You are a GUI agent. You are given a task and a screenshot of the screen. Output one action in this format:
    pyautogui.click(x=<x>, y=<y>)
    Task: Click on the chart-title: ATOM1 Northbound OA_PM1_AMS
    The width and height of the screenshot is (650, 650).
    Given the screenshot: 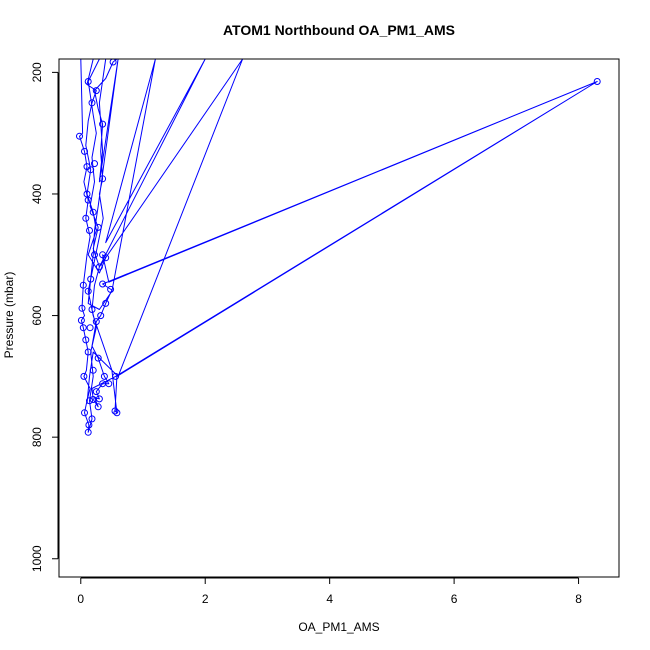 What is the action you would take?
    pyautogui.click(x=339, y=30)
    